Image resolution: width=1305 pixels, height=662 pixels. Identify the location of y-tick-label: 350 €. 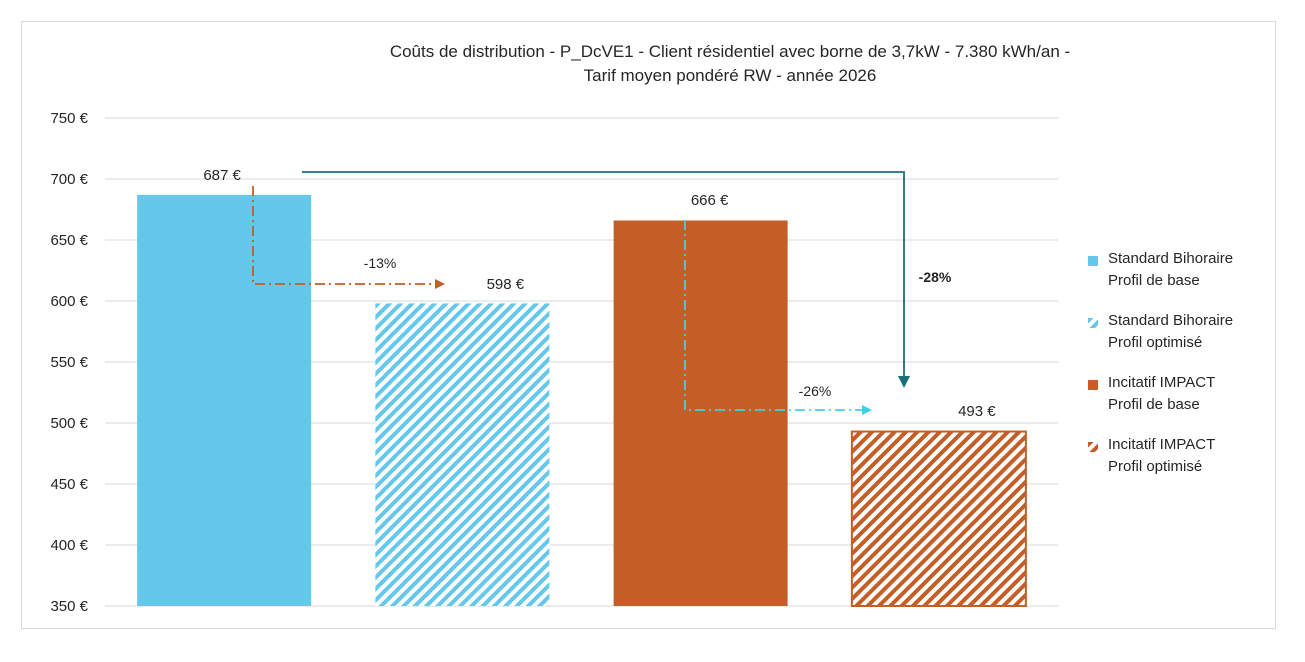
(69, 606).